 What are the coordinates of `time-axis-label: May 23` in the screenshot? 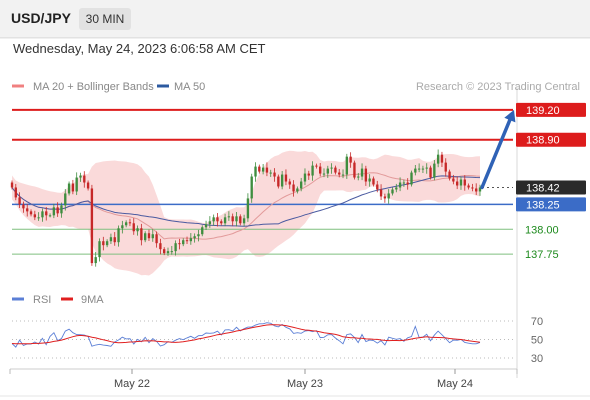 It's located at (305, 384).